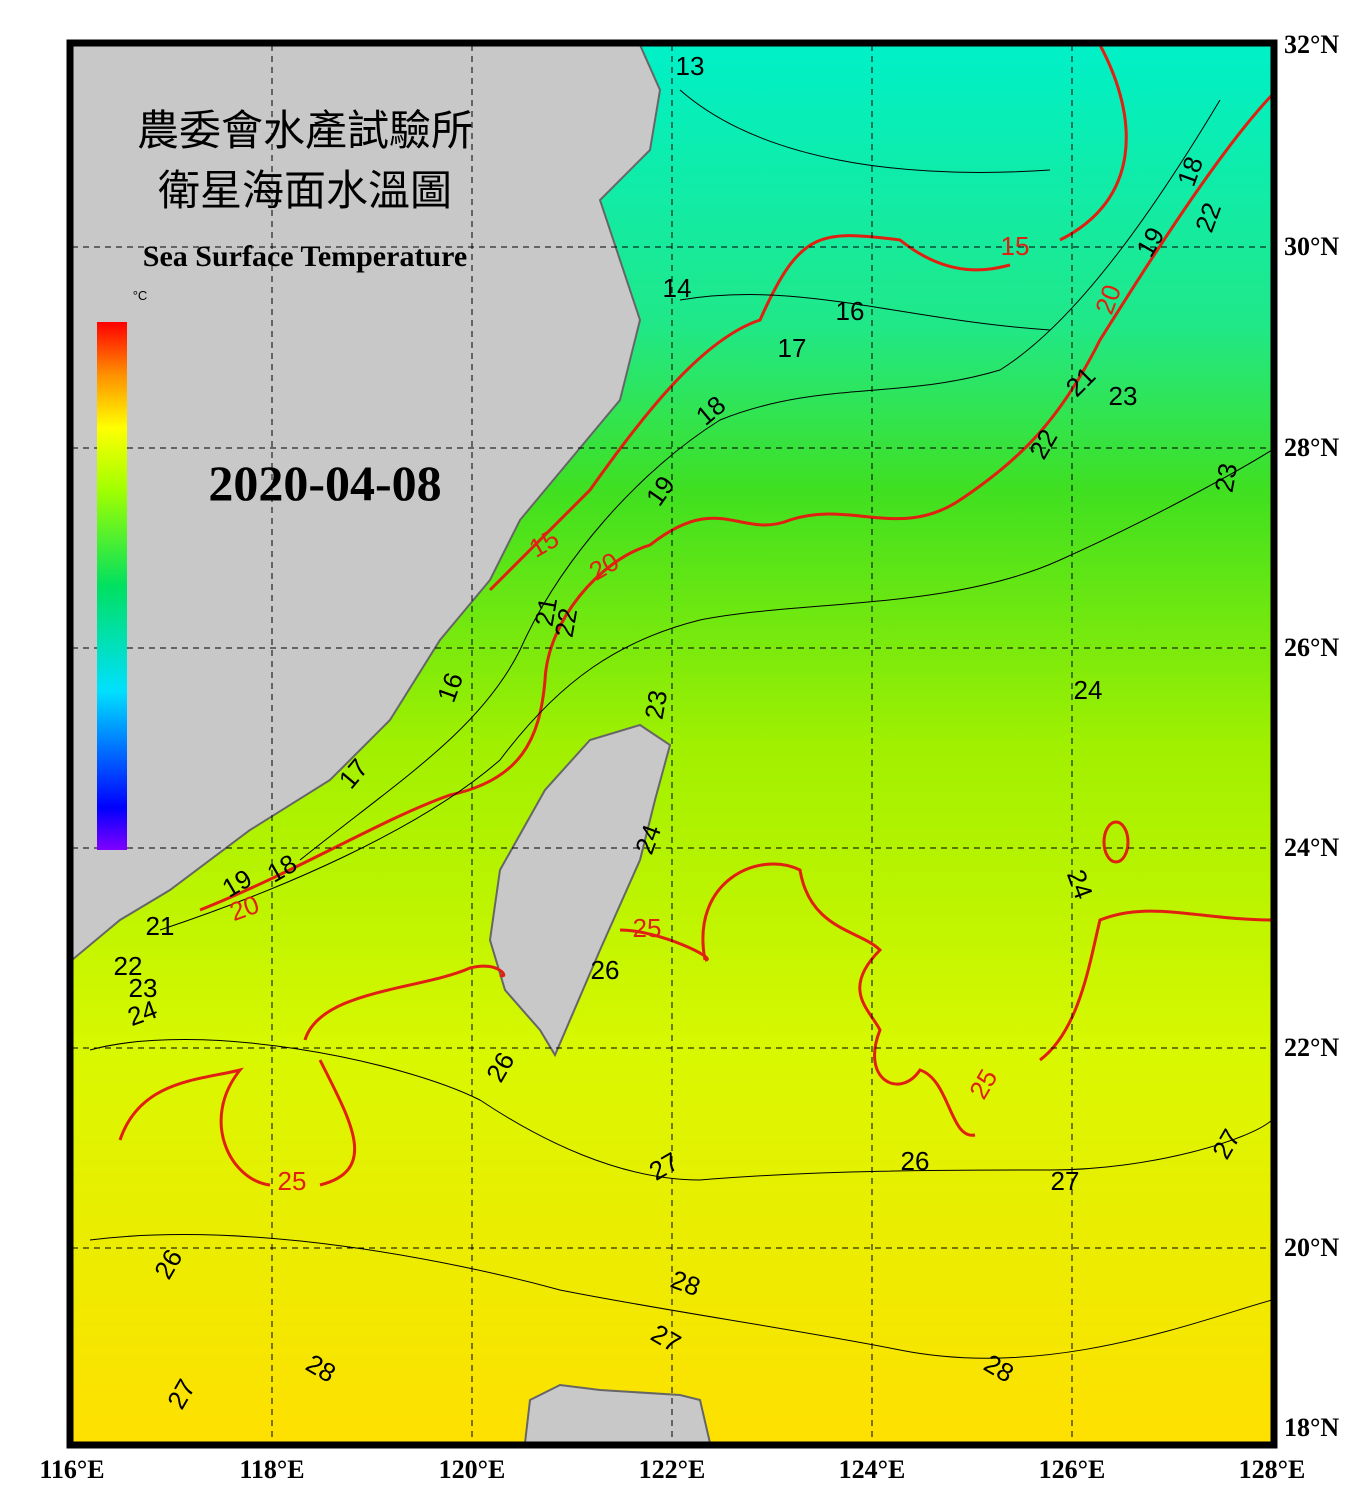 The height and width of the screenshot is (1500, 1350). What do you see at coordinates (580, 890) in the screenshot?
I see `land-taiwan` at bounding box center [580, 890].